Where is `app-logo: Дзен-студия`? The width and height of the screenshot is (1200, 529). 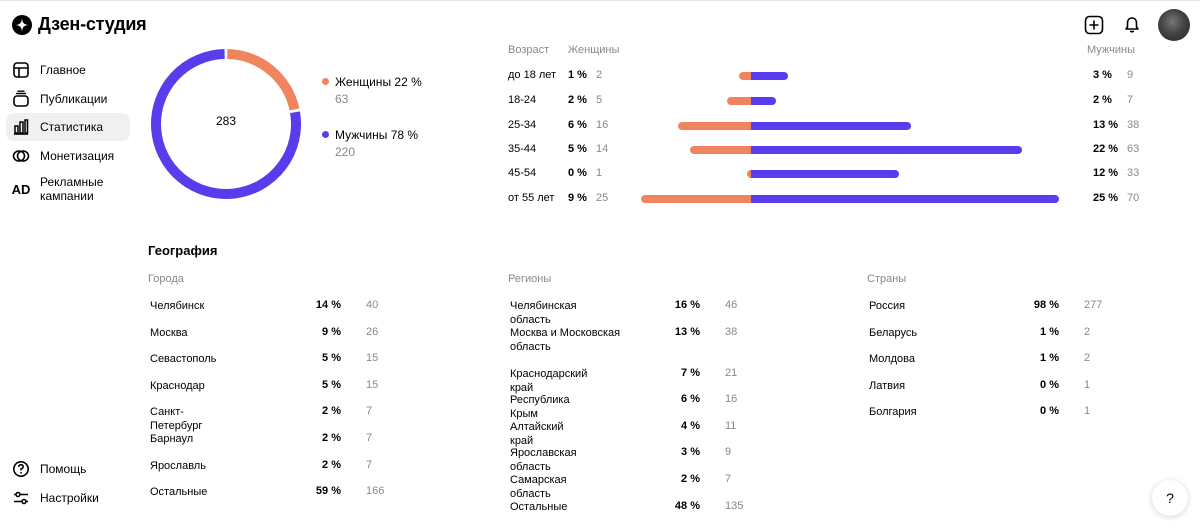
app-logo: Дзен-студия is located at coordinates (79, 24).